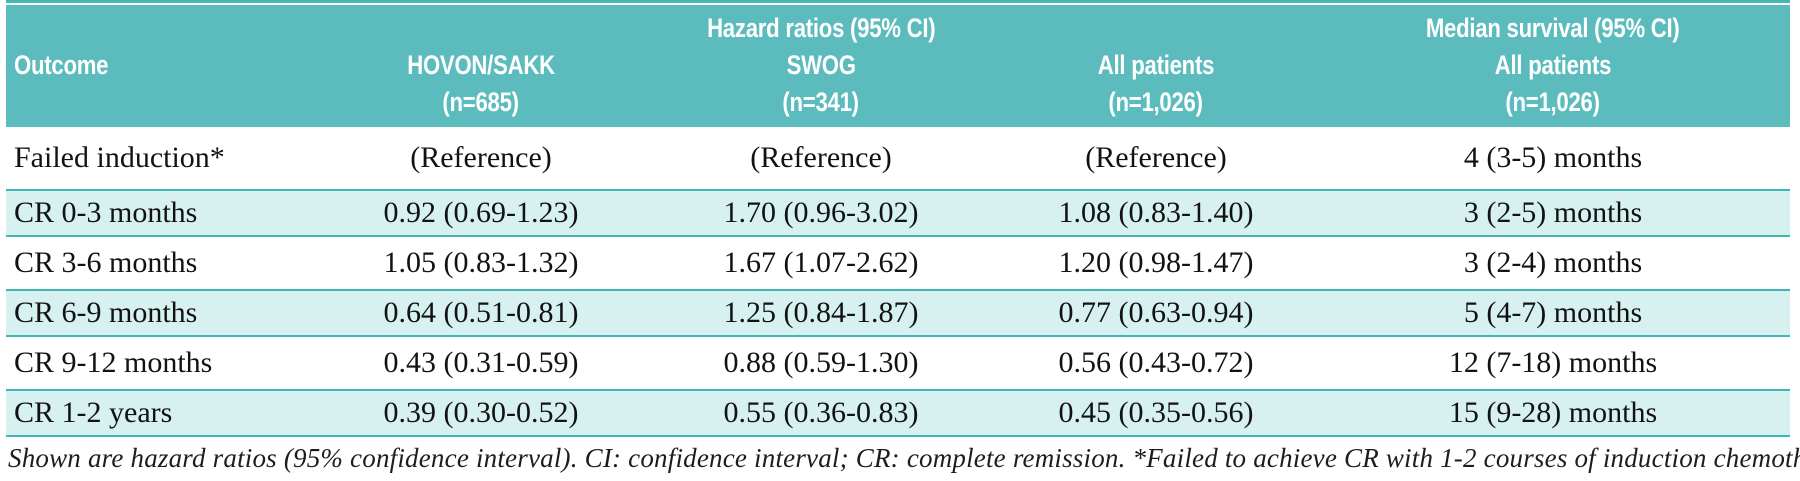 The image size is (1800, 481). I want to click on header-outcome-label: Outcome, so click(61, 65).